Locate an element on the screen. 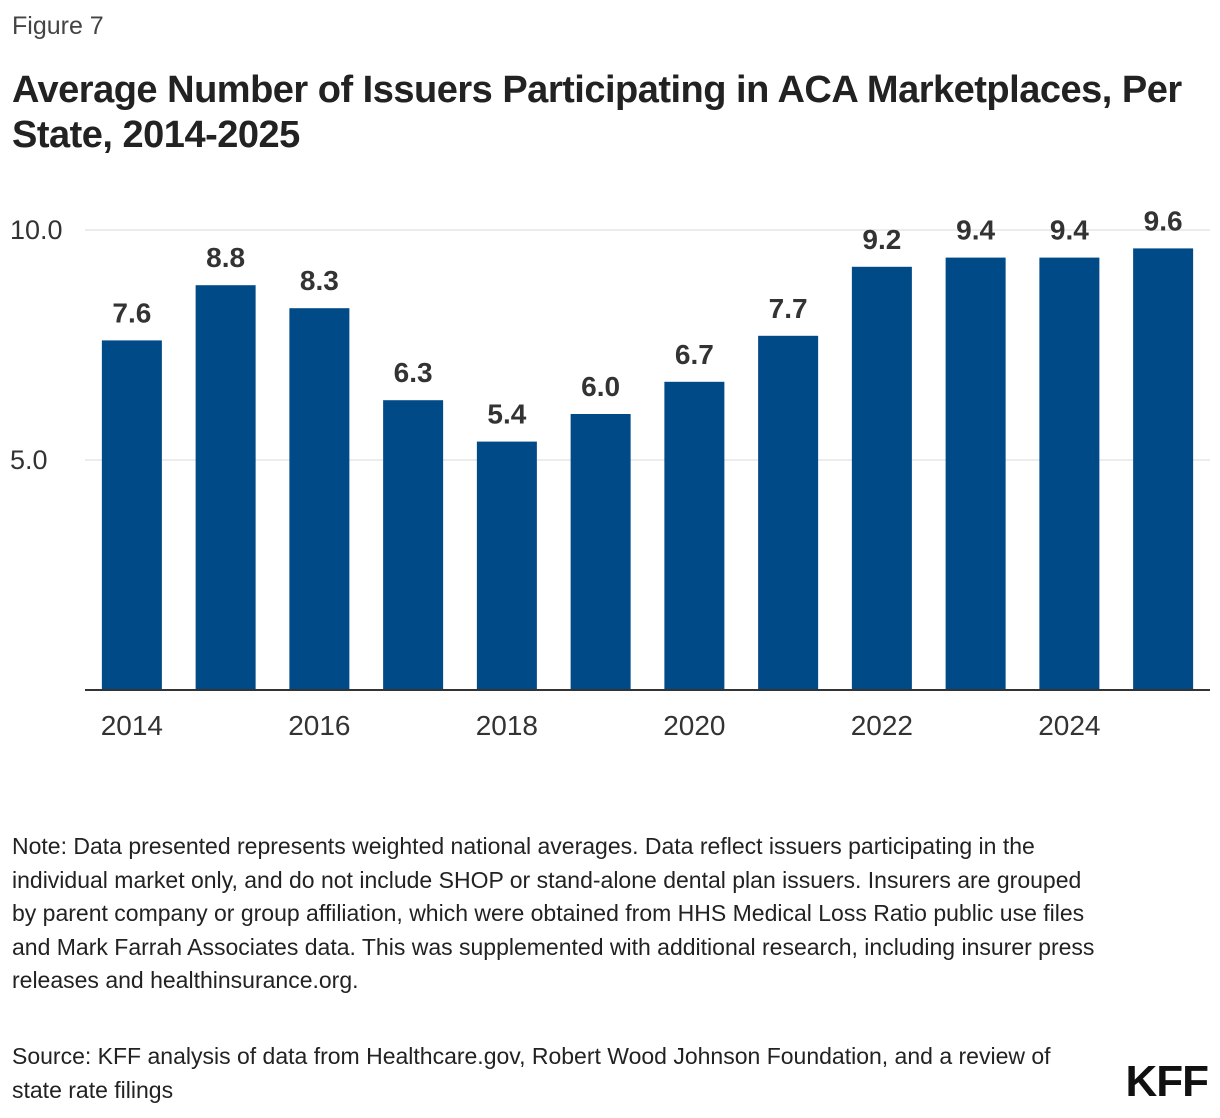 This screenshot has width=1220, height=1118. data-label-2024: 9.4 is located at coordinates (1069, 230).